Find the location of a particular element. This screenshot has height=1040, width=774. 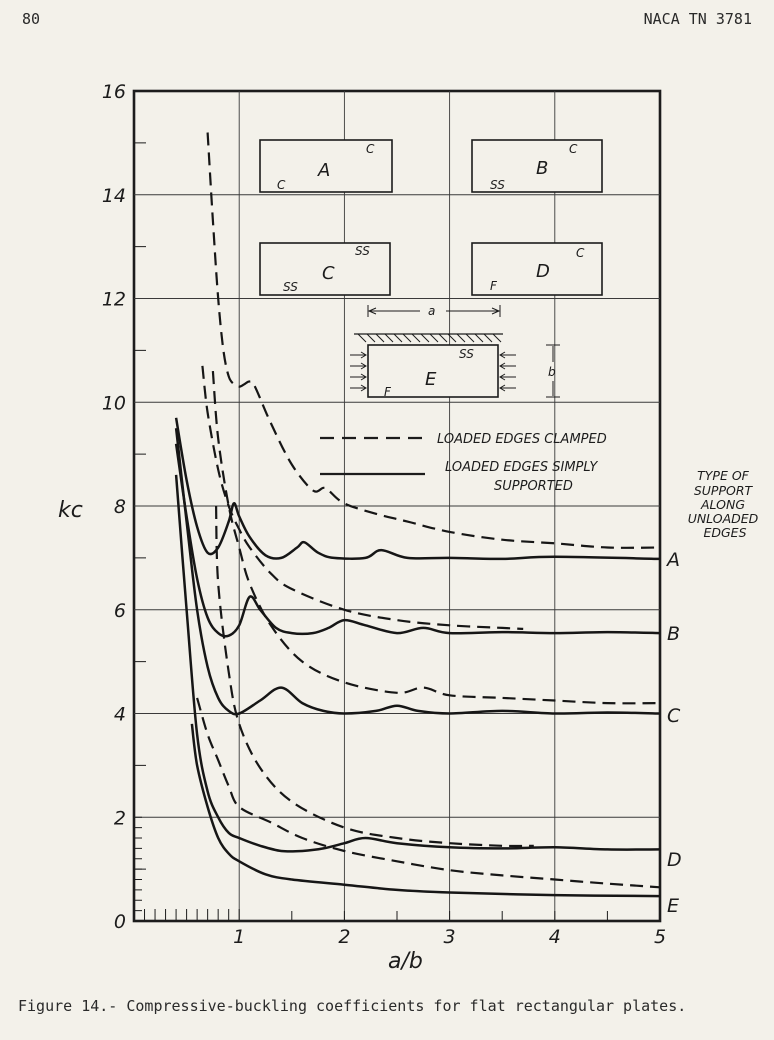

curve-label-d: D is located at coordinates (674, 860).